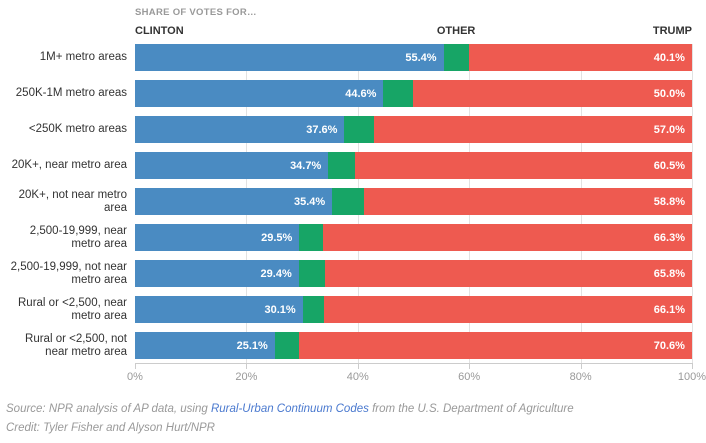 This screenshot has width=706, height=443. I want to click on x-axis: 0% 20% 40% 60% 80% 100%, so click(416, 374).